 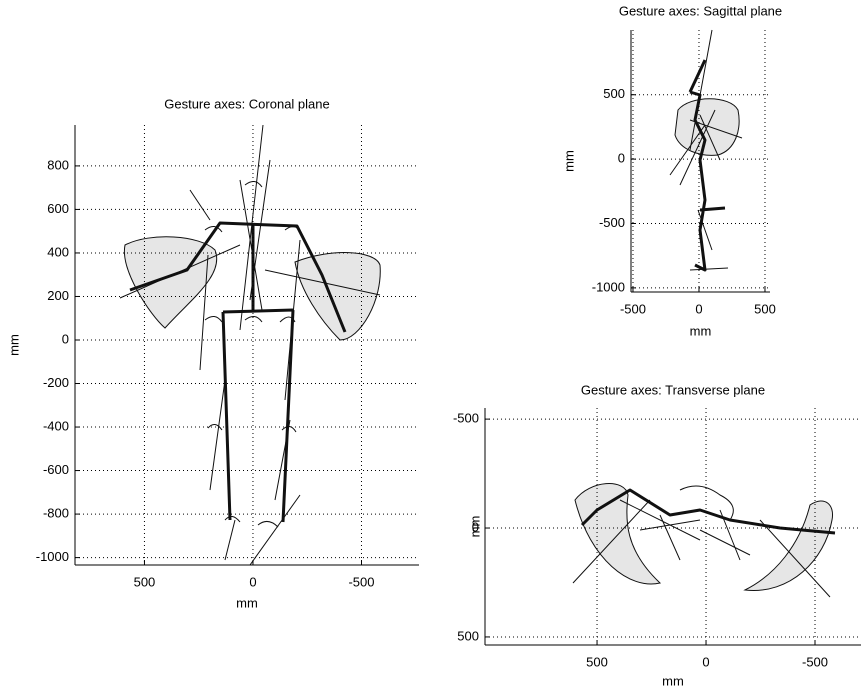 I want to click on y-tick-label: 400, so click(x=58, y=251).